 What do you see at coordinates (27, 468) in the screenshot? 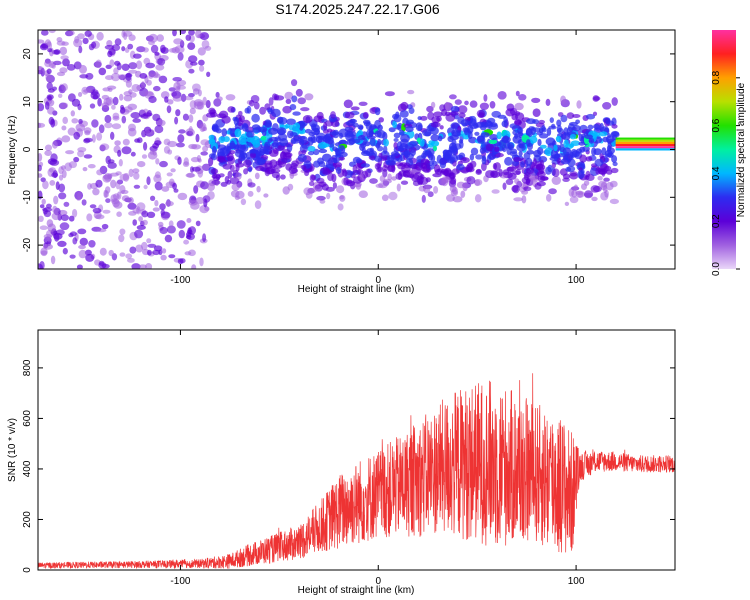
I see `snr-ytick-label: 400` at bounding box center [27, 468].